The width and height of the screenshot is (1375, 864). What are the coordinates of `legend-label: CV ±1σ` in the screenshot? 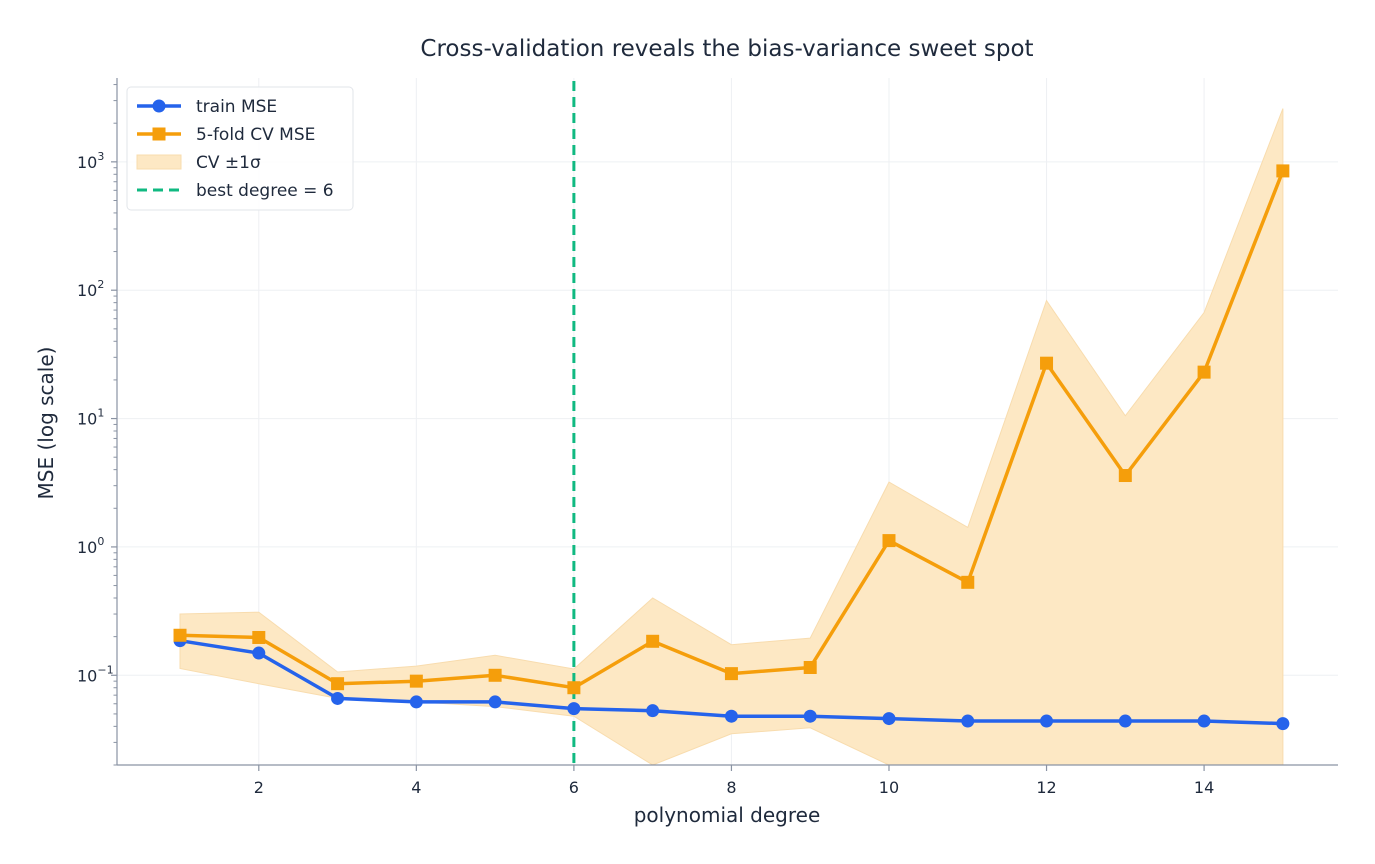 It's located at (228, 163).